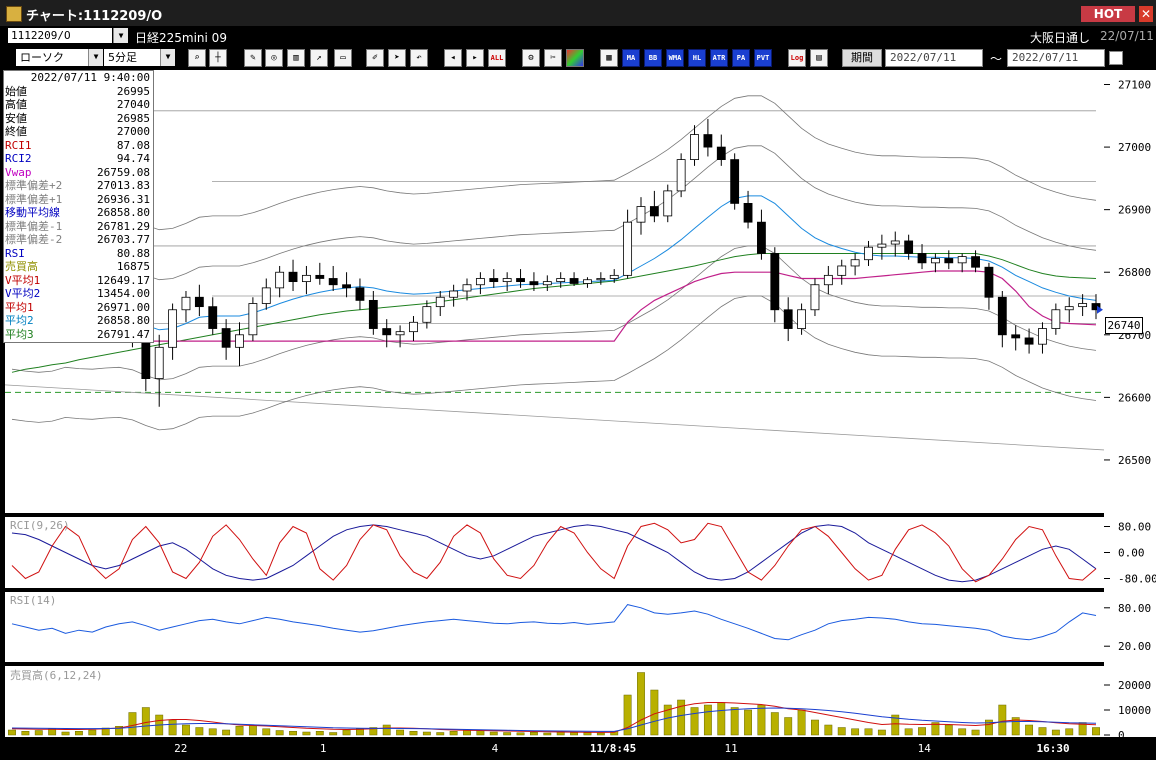 The image size is (1156, 760). Describe the element at coordinates (609, 58) in the screenshot. I see `grid-icon: ▦` at that location.